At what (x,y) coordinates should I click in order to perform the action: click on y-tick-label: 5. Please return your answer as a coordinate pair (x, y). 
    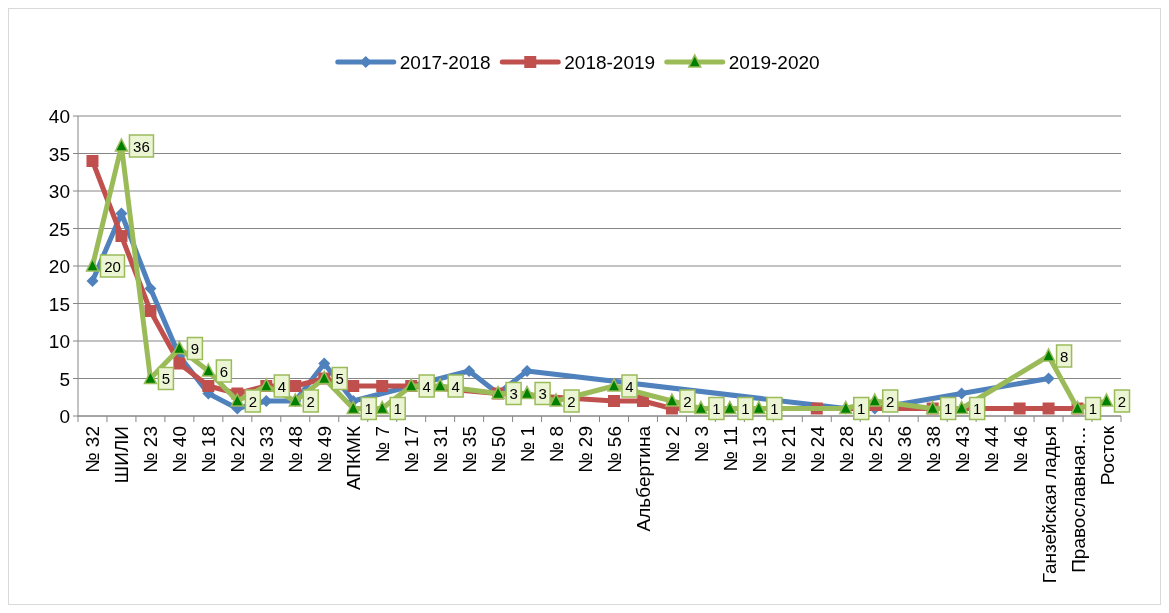
    Looking at the image, I should click on (64, 379).